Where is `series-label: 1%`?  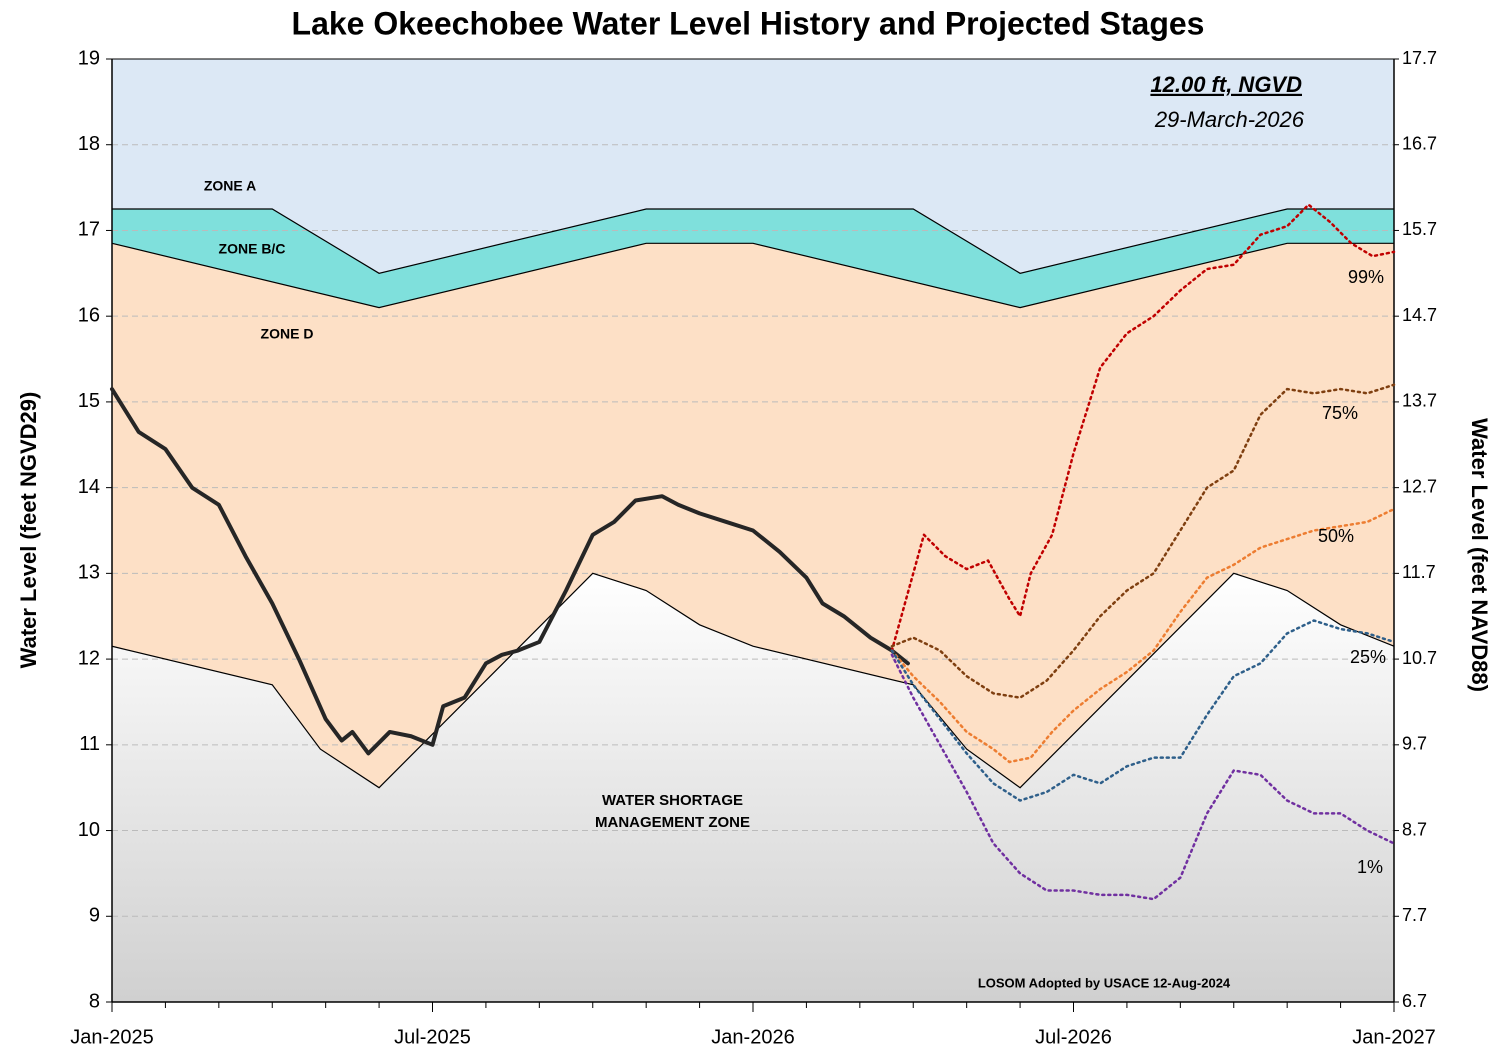
series-label: 1% is located at coordinates (1370, 867).